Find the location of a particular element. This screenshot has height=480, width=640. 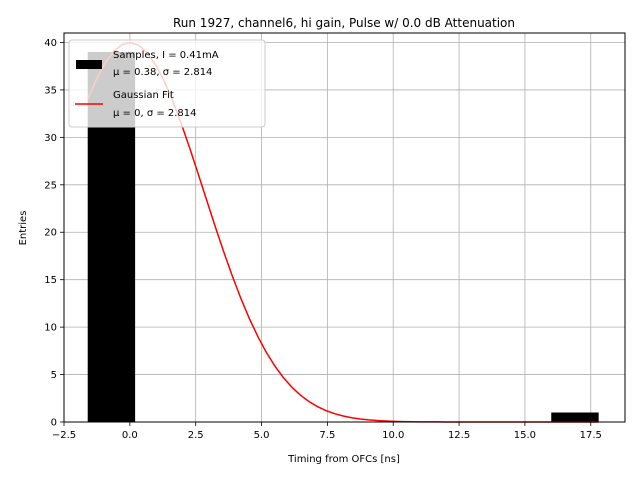

legend-label-samples-line1: Samples, I = 0.41mA is located at coordinates (166, 55).